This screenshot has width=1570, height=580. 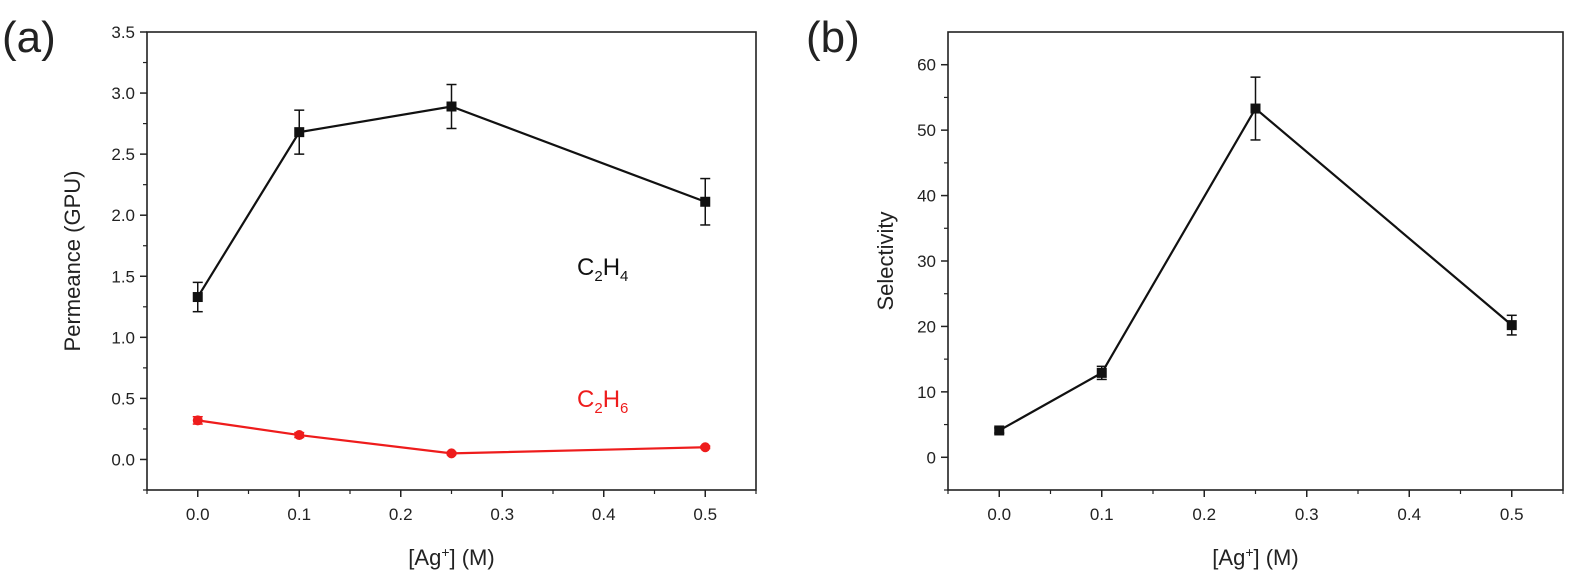 I want to click on x-tick-label-b: 0.5, so click(x=1512, y=514).